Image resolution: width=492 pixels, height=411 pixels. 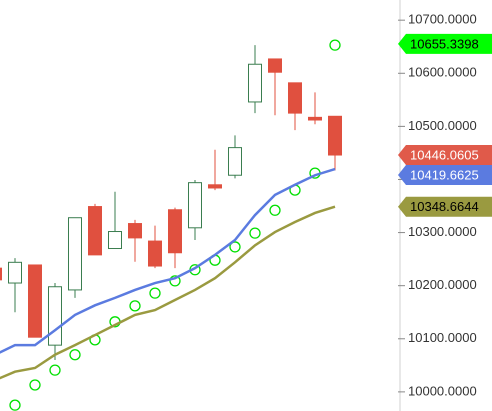 I want to click on price-label: 10446.0605, so click(x=445, y=155).